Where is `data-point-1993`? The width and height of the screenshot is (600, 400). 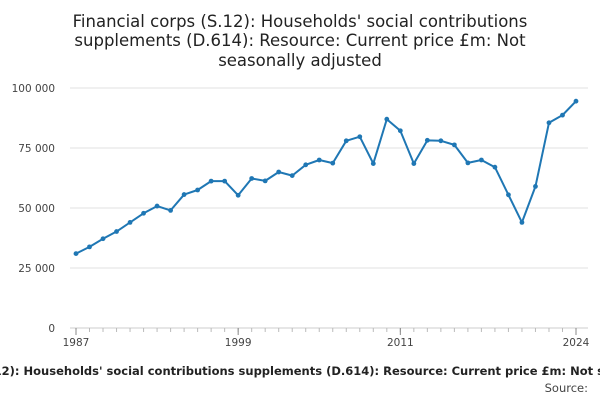 data-point-1993 is located at coordinates (157, 206).